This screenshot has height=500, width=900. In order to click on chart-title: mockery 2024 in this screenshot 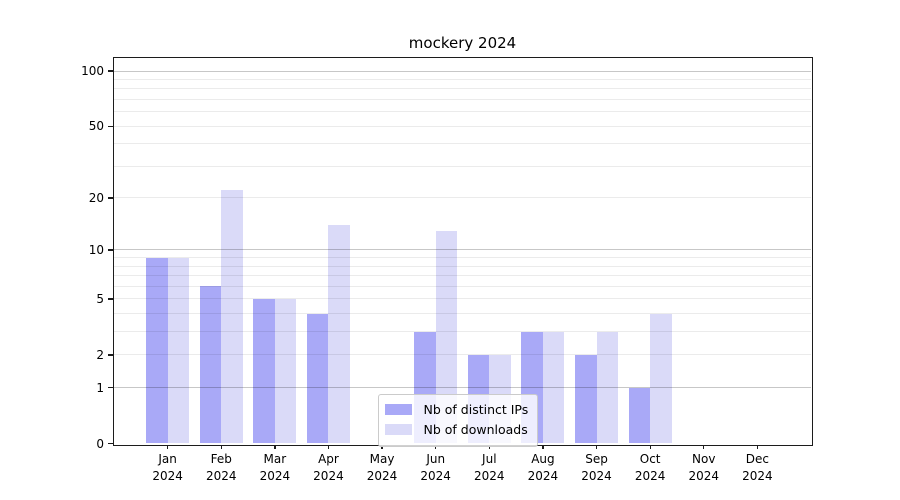, I will do `click(462, 43)`.